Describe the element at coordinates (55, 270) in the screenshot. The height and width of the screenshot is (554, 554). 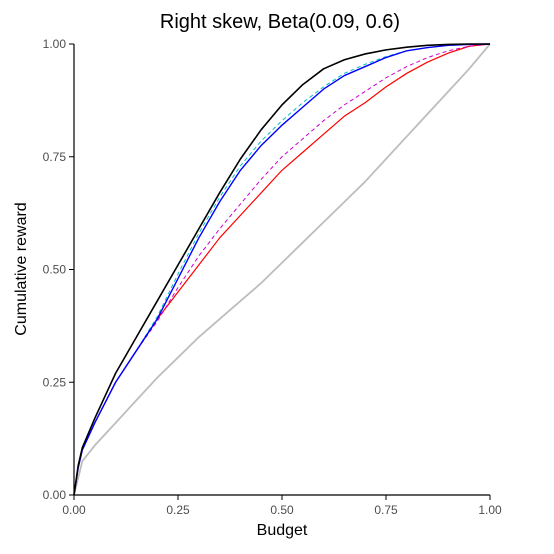
I see `y-tick-label: 0.50` at that location.